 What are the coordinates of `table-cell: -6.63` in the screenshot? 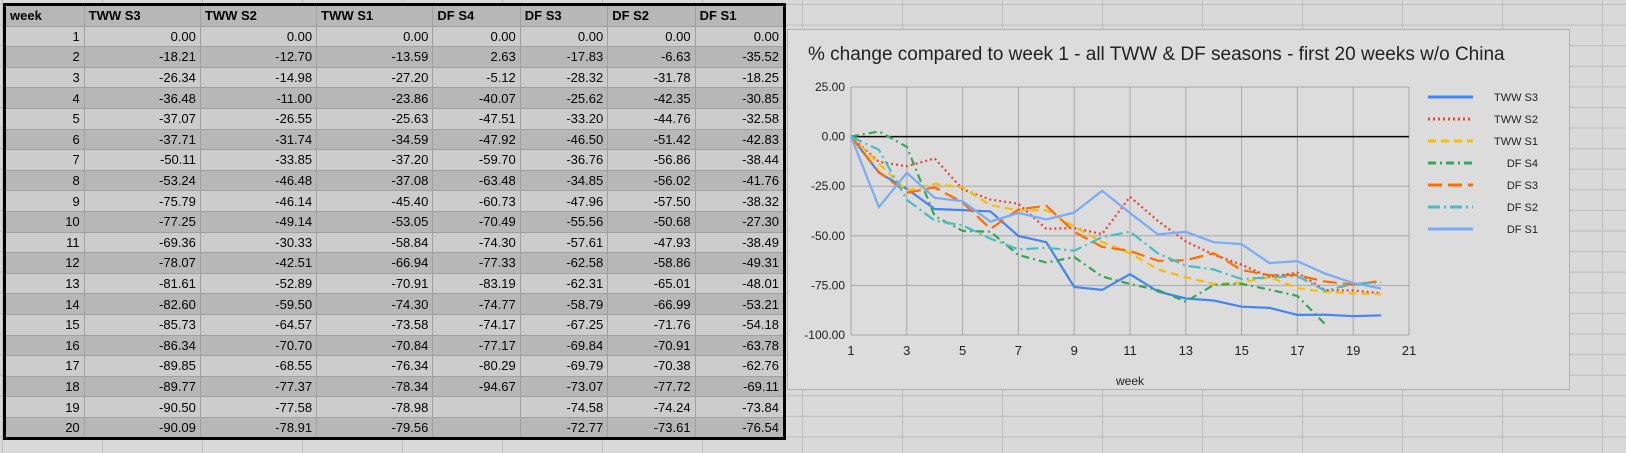 It's located at (651, 57).